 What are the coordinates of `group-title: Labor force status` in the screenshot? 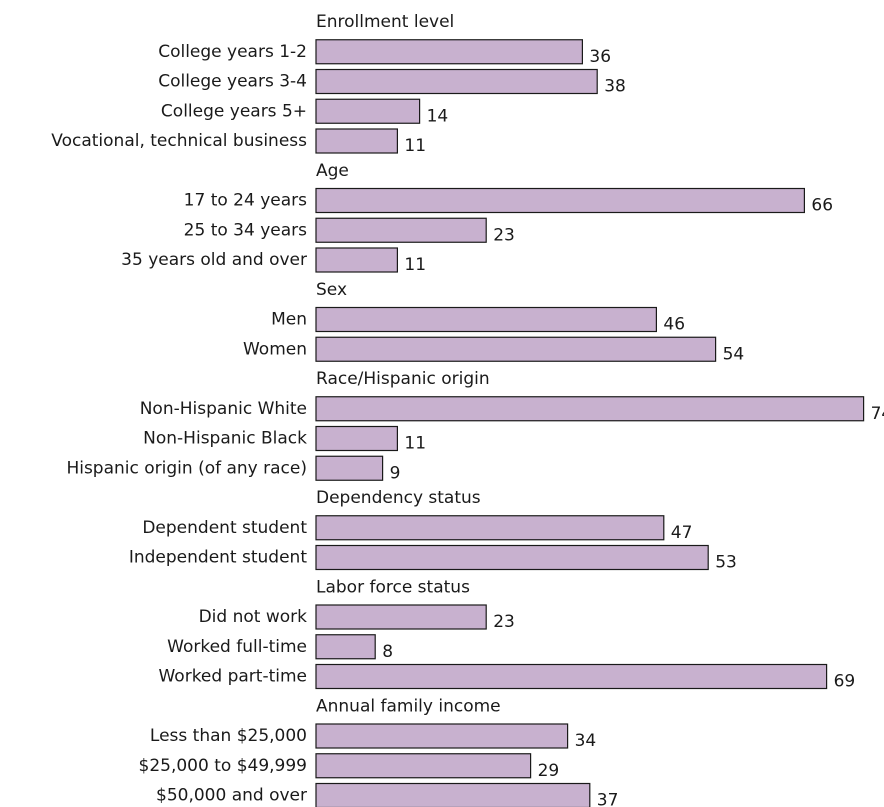 It's located at (393, 587).